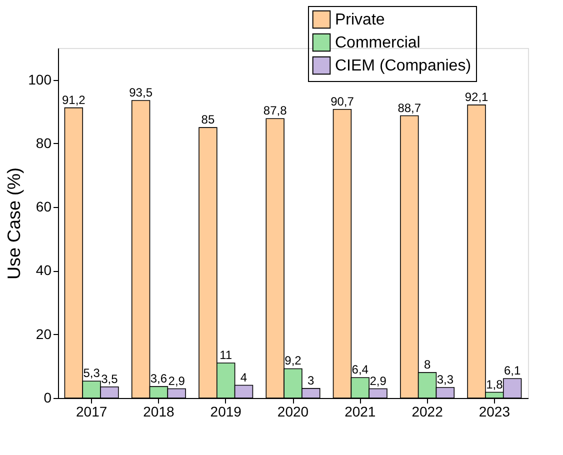 The width and height of the screenshot is (563, 455). What do you see at coordinates (74, 99) in the screenshot?
I see `data-label: 91,2` at bounding box center [74, 99].